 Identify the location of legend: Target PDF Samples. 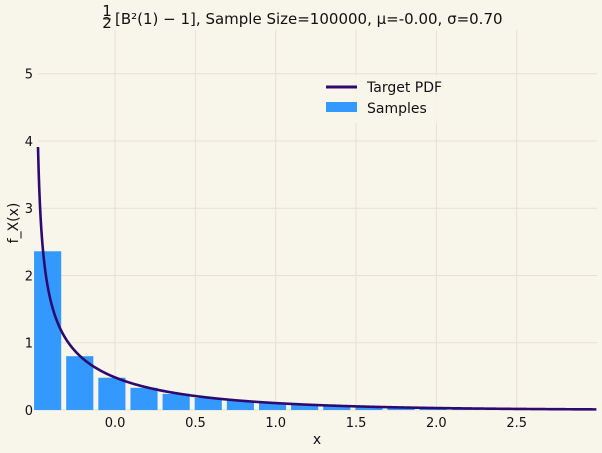
(384, 99).